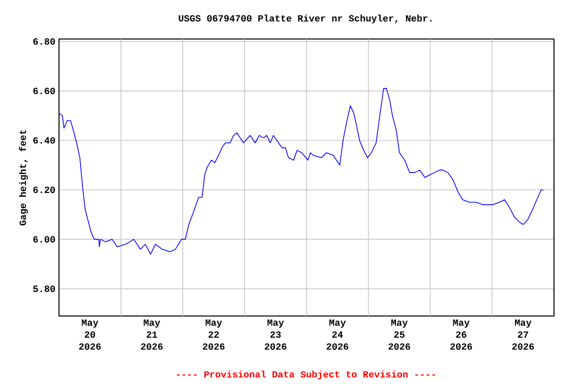 This screenshot has height=384, width=576. What do you see at coordinates (44, 140) in the screenshot?
I see `y-tick-label: 6.40` at bounding box center [44, 140].